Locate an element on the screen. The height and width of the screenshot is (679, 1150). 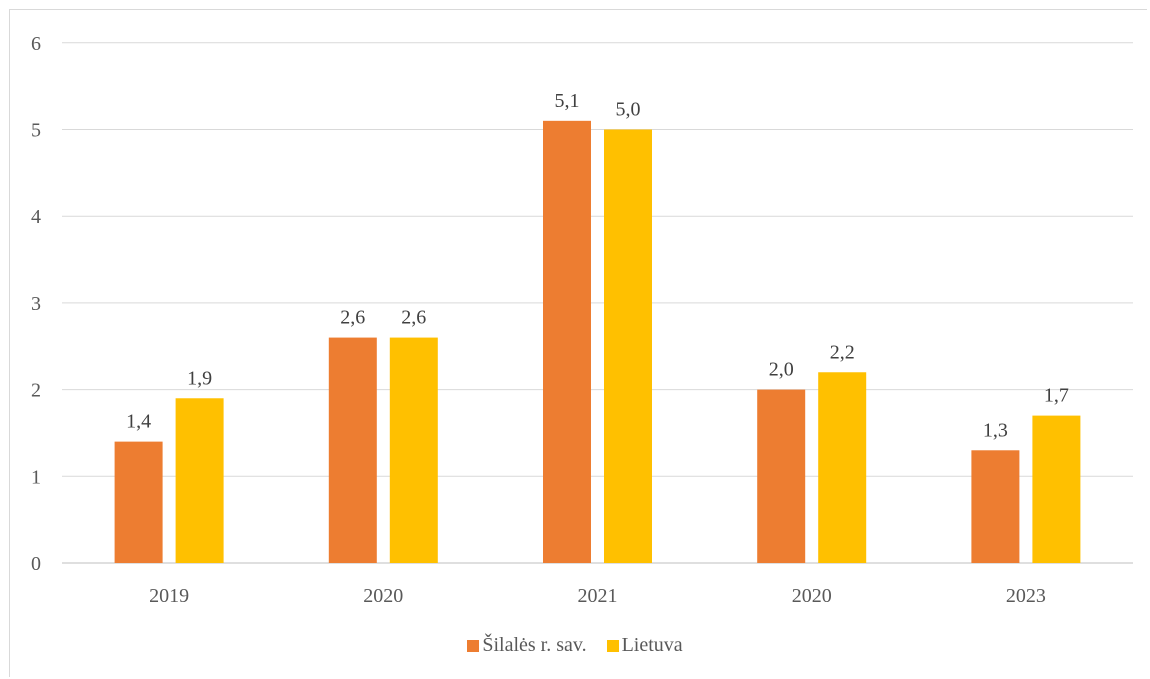
y-tick-label: 0 is located at coordinates (36, 564).